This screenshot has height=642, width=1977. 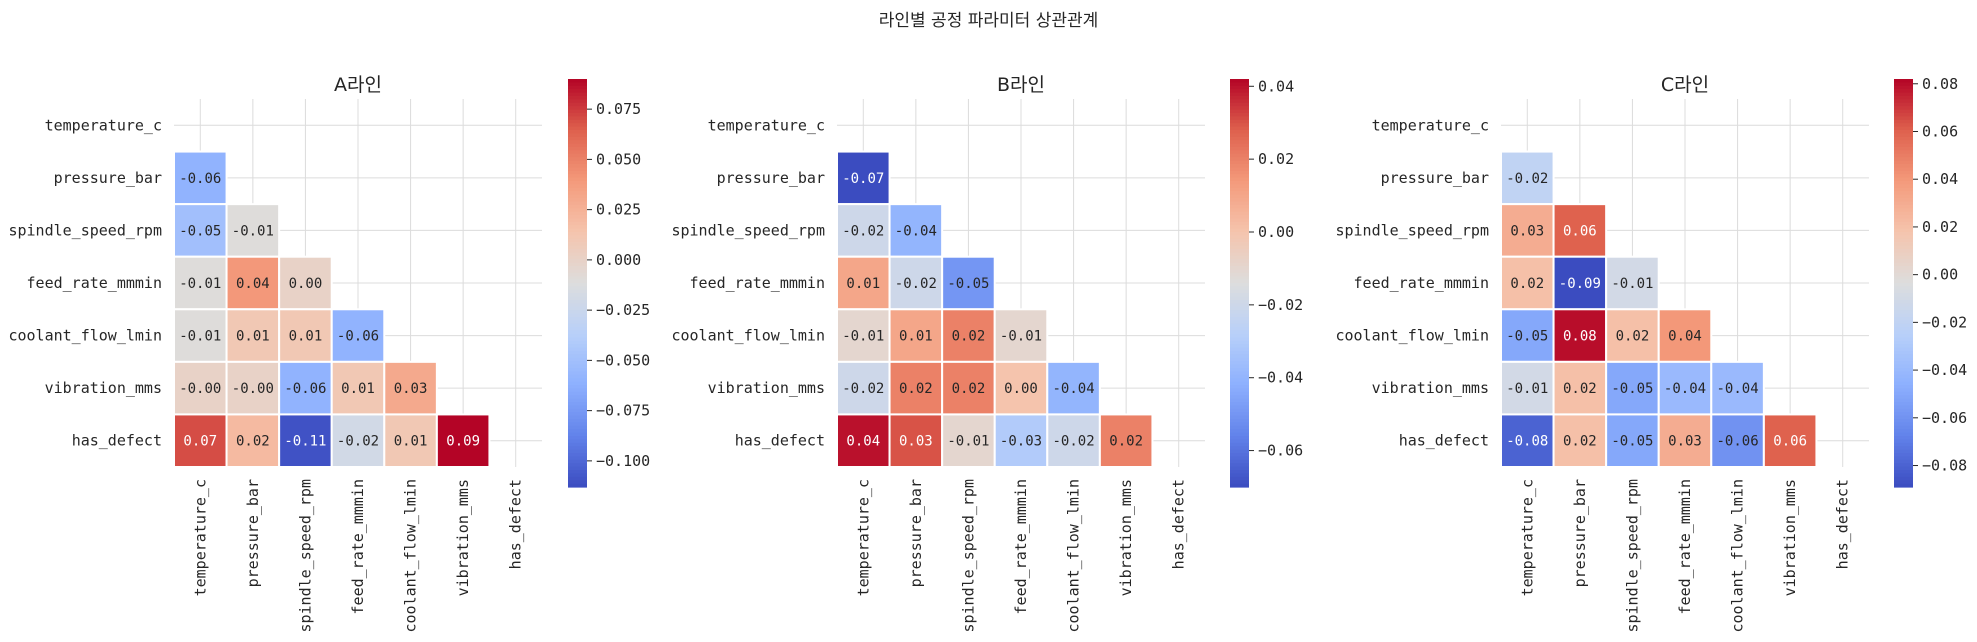 What do you see at coordinates (200, 537) in the screenshot?
I see `x-tick-label: temperature_c` at bounding box center [200, 537].